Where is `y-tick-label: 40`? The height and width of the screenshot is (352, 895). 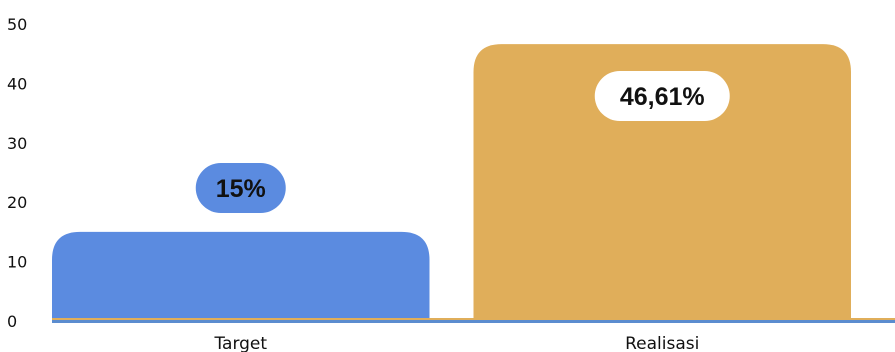
y-tick-label: 40 is located at coordinates (17, 83).